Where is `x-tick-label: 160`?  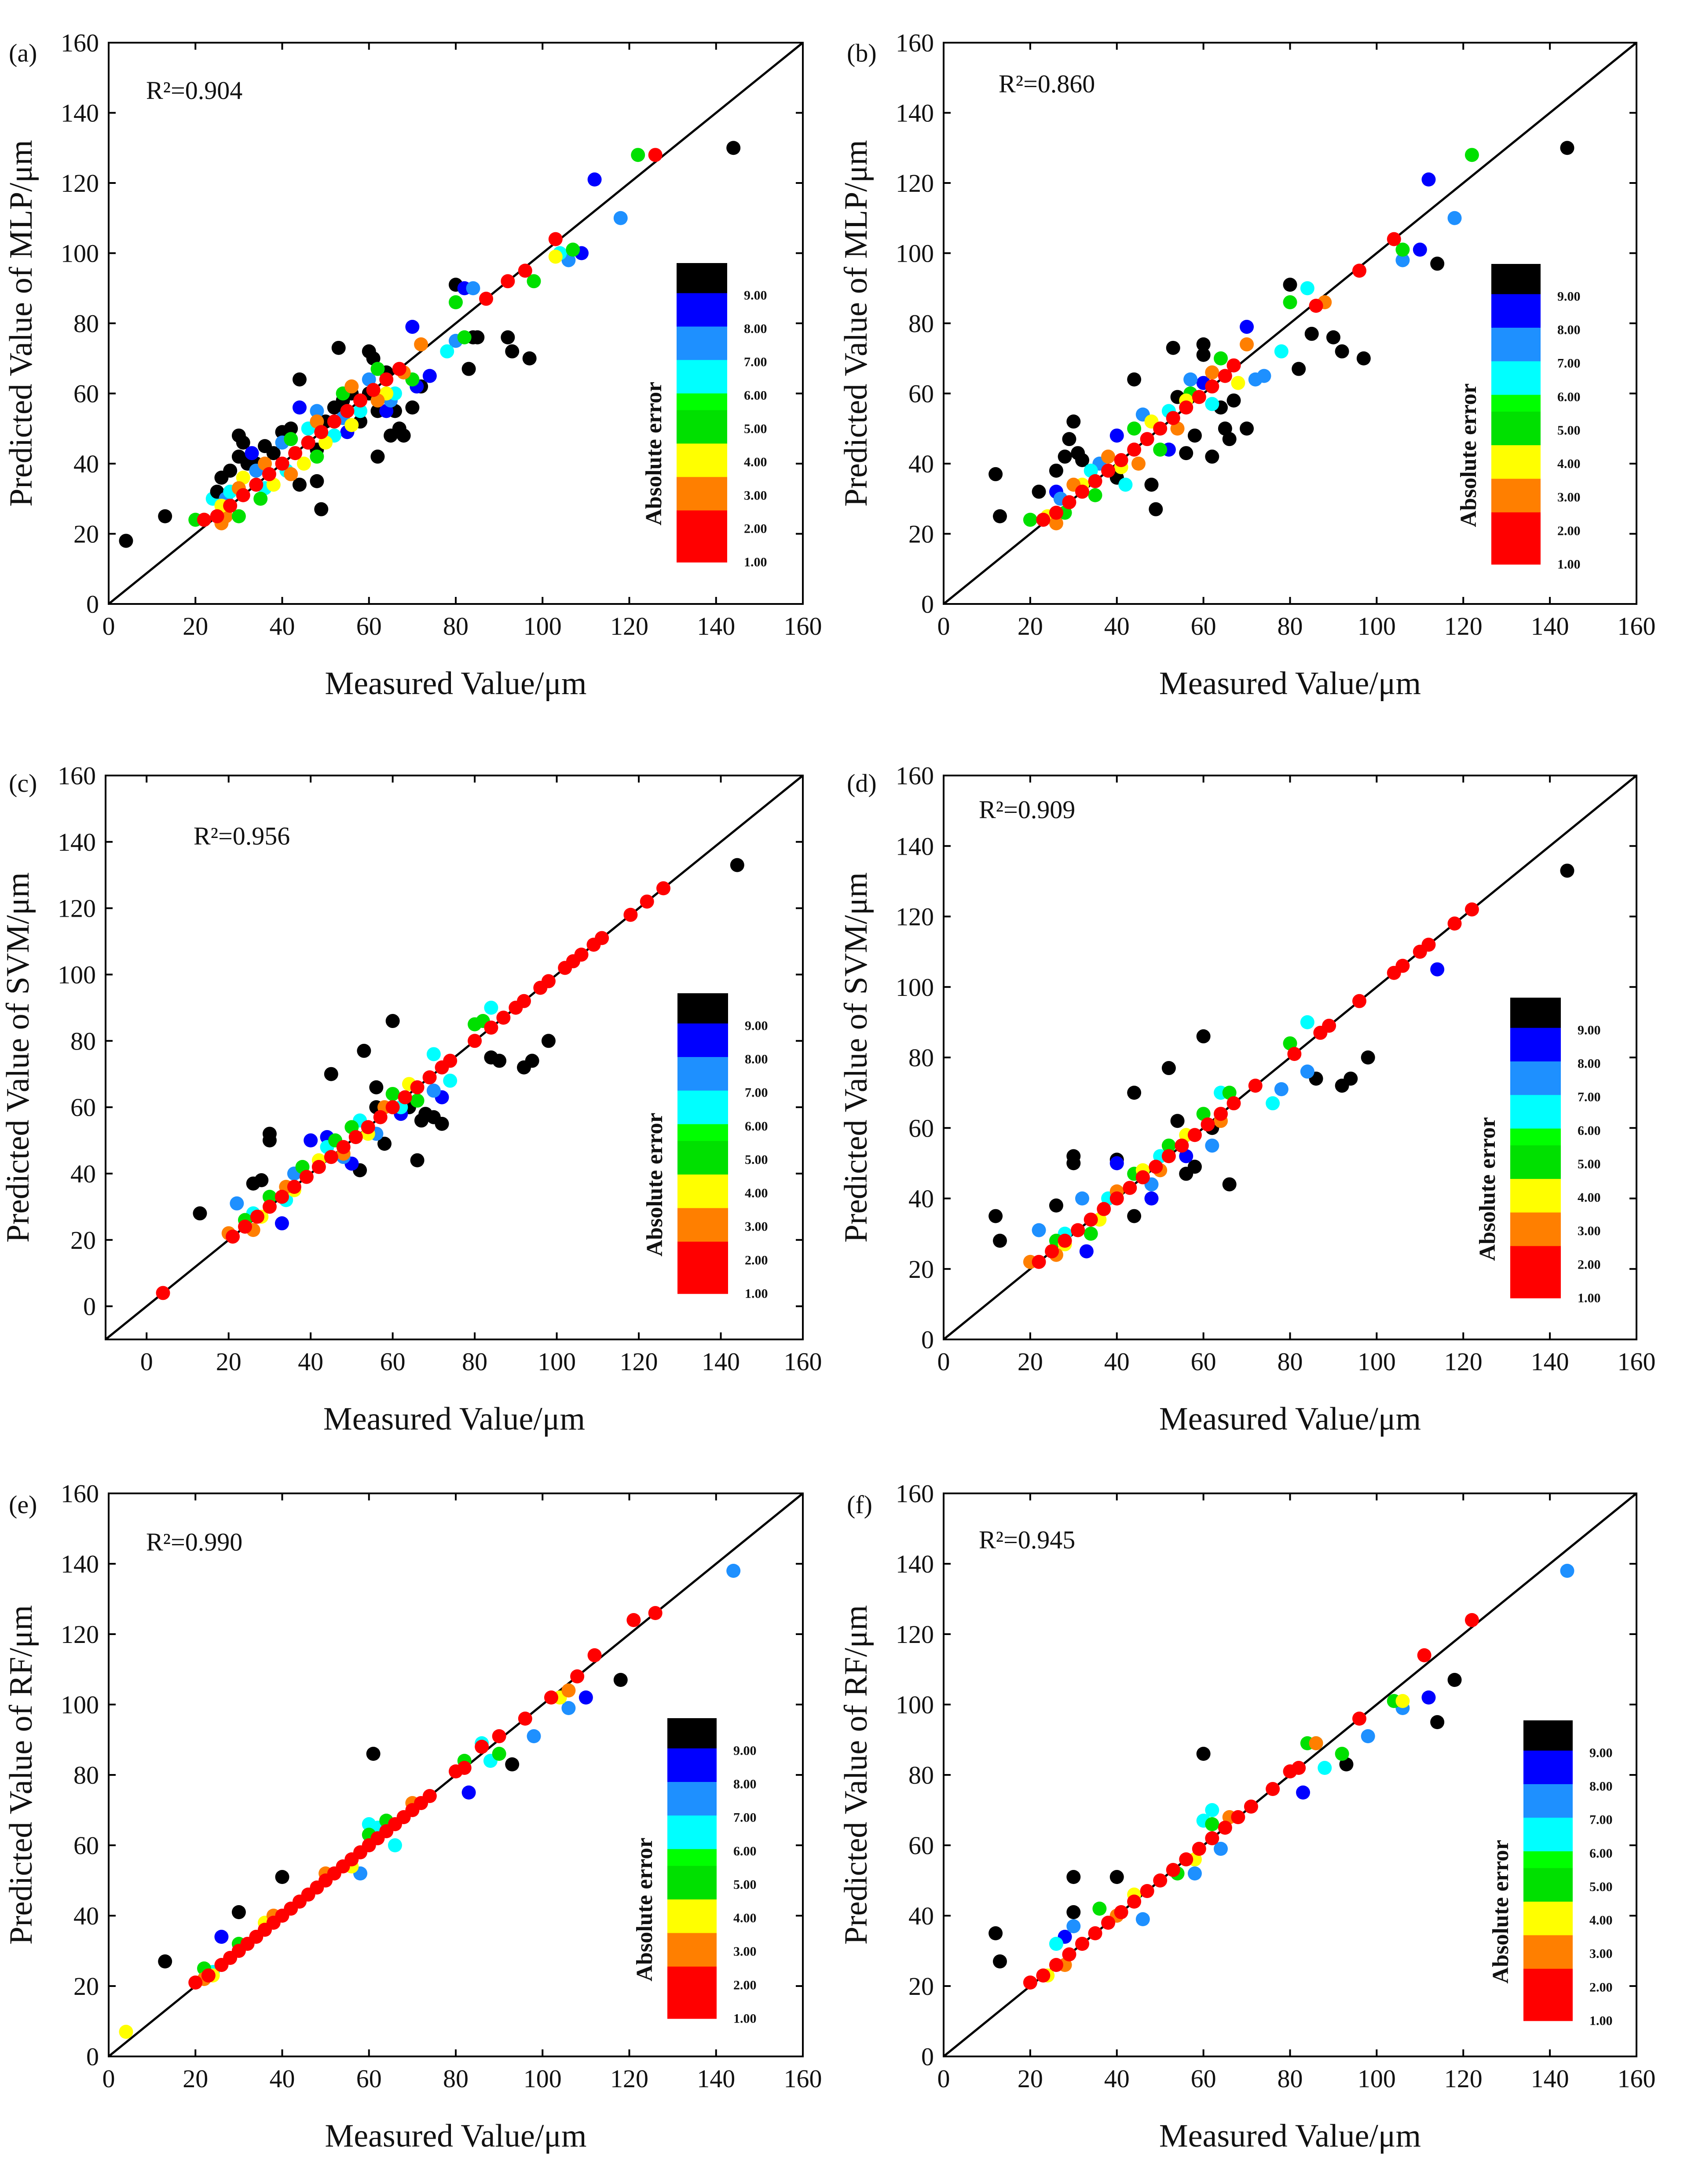
x-tick-label: 160 is located at coordinates (1637, 1361).